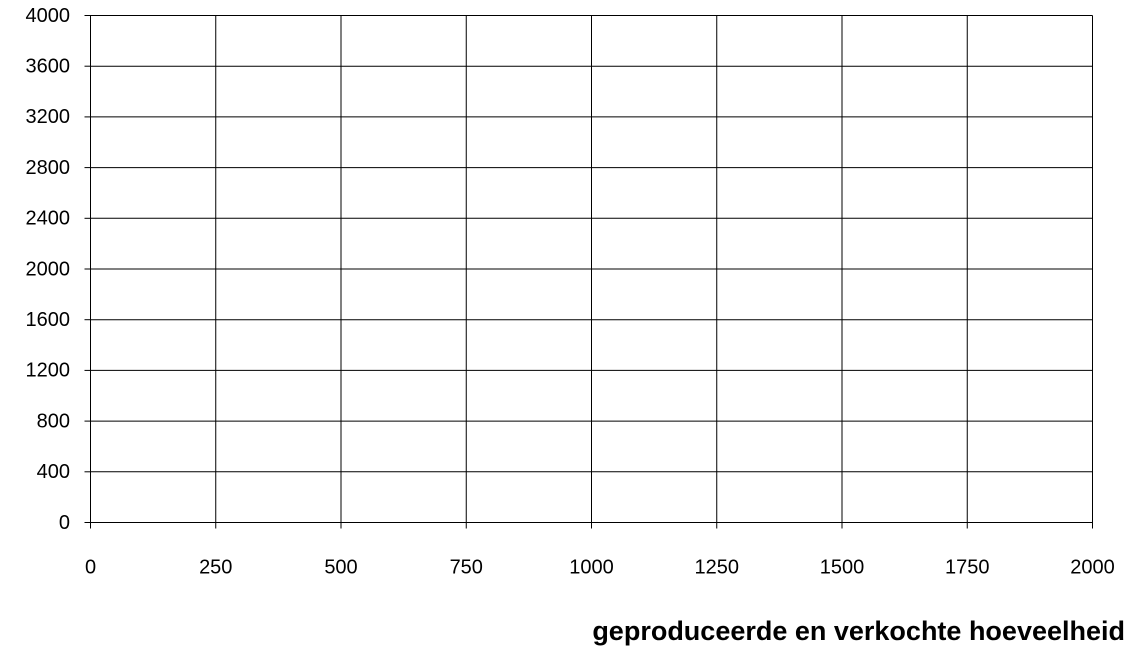 This screenshot has height=651, width=1133. I want to click on x-tick-label: 1750, so click(967, 567).